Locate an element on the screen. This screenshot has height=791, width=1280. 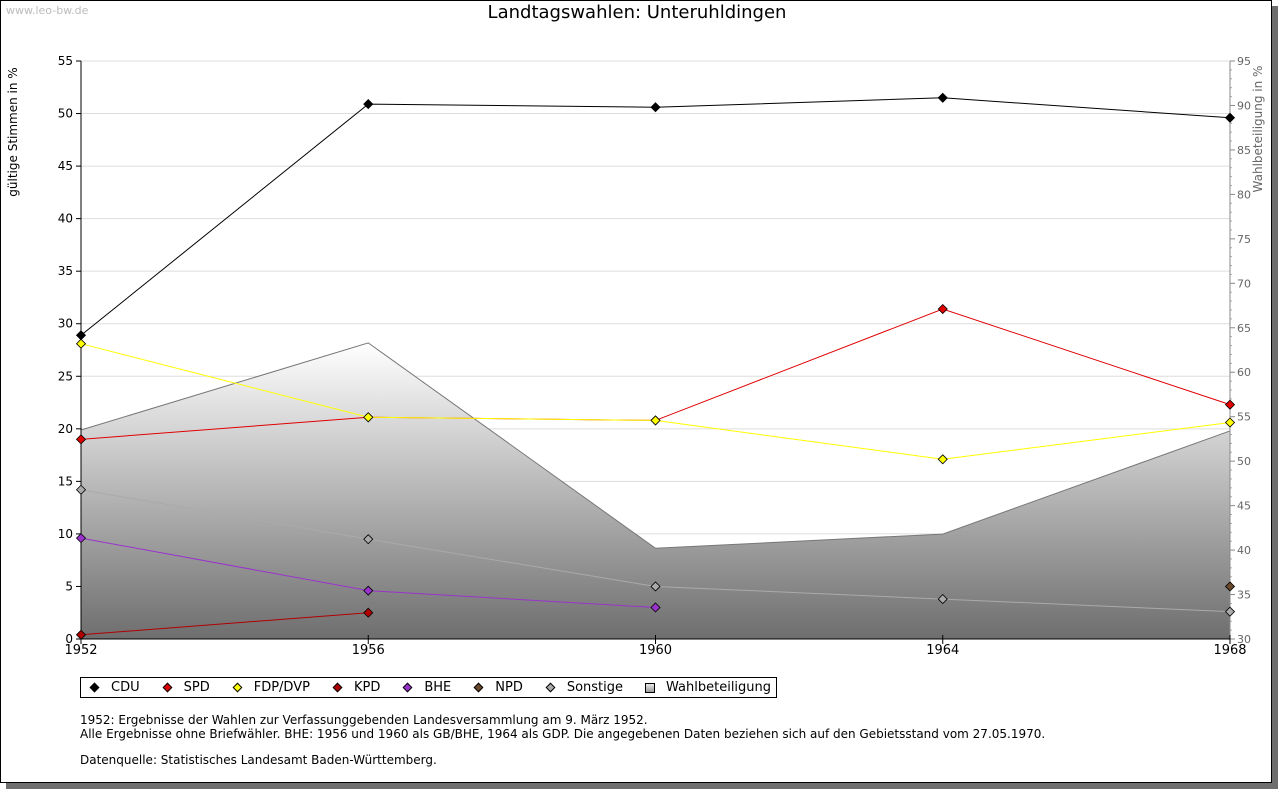
y-tick-label: 40 is located at coordinates (65, 219).